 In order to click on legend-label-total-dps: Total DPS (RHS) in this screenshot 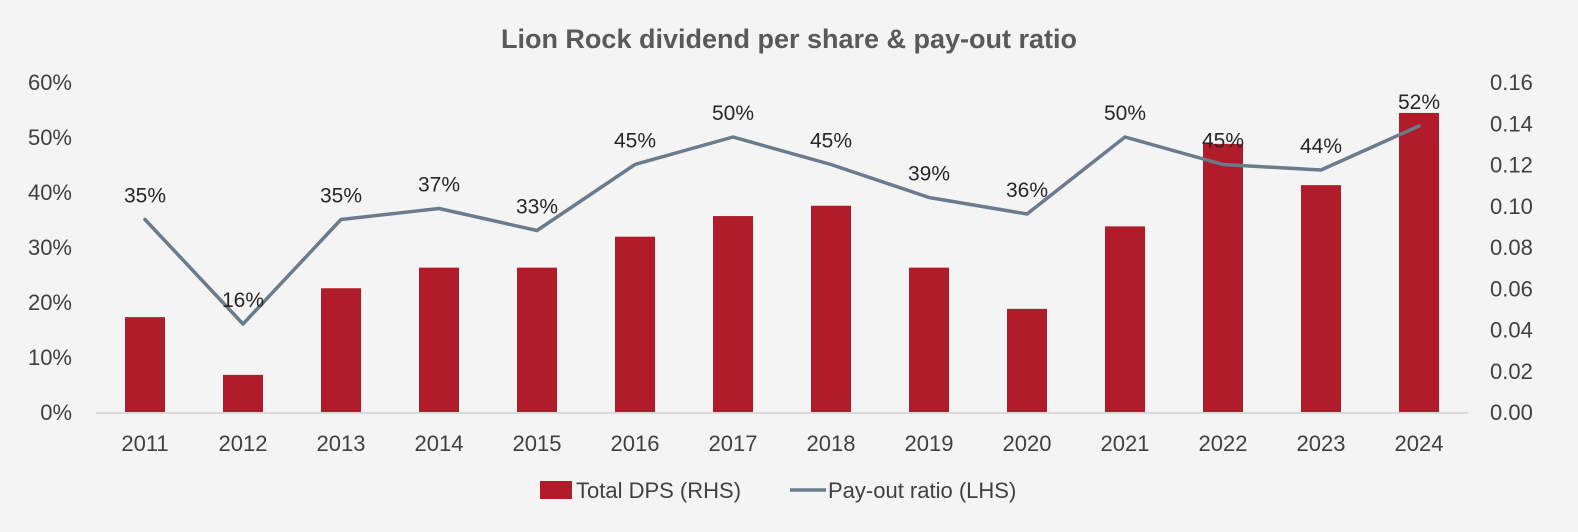, I will do `click(658, 490)`.